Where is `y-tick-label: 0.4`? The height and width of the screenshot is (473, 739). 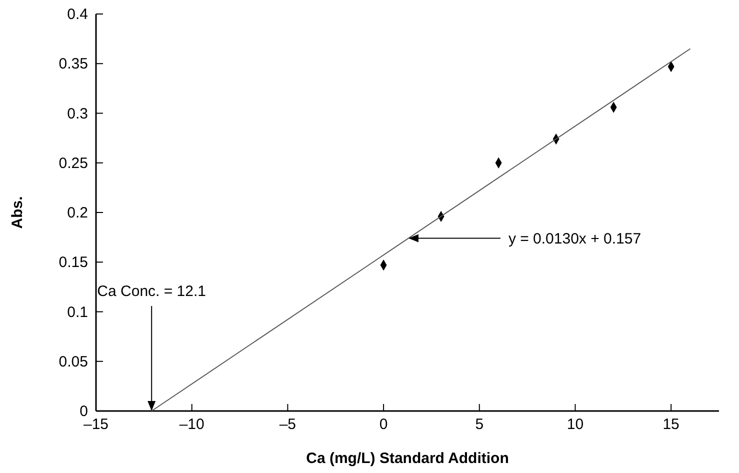 y-tick-label: 0.4 is located at coordinates (77, 14).